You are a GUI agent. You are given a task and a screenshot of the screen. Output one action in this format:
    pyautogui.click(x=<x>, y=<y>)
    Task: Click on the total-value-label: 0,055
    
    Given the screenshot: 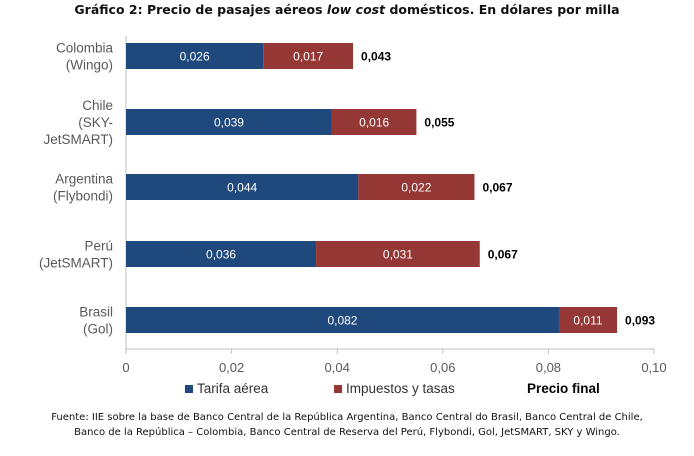 What is the action you would take?
    pyautogui.click(x=439, y=123)
    